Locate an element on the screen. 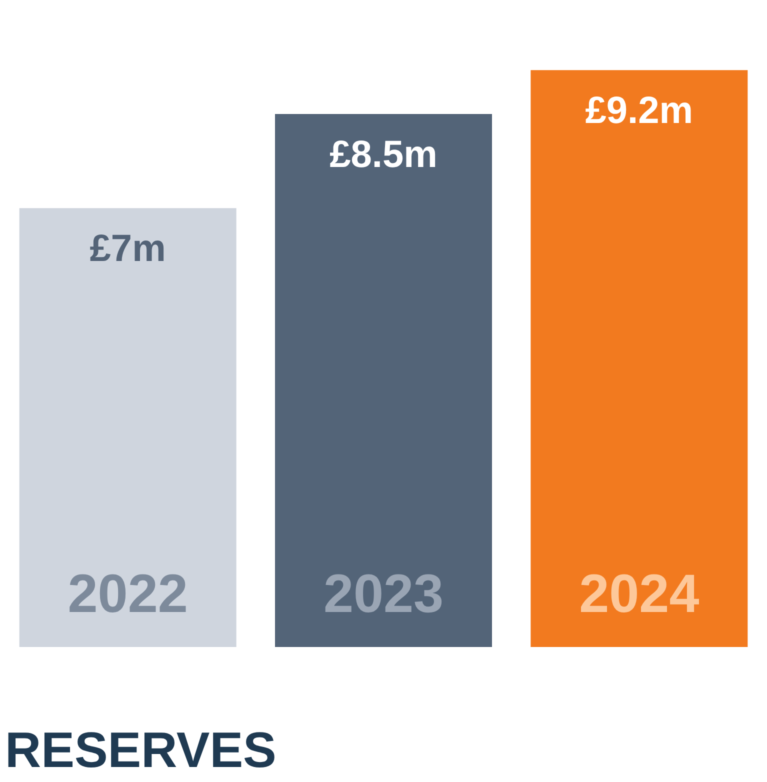 This screenshot has height=782, width=767. x-tick-label: 2024 is located at coordinates (639, 594).